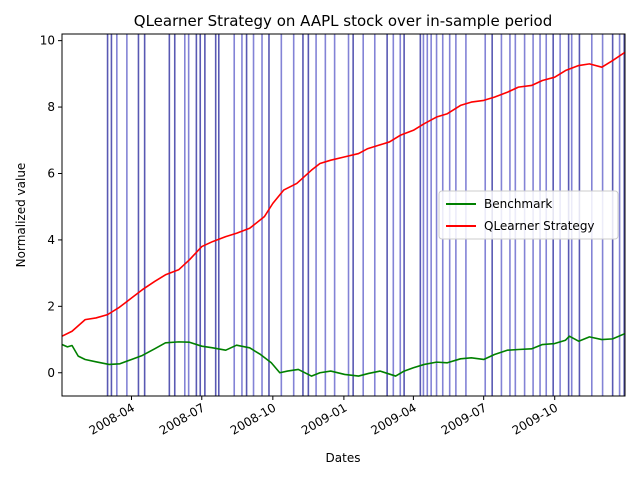 This screenshot has width=640, height=480. I want to click on legend-box, so click(528, 215).